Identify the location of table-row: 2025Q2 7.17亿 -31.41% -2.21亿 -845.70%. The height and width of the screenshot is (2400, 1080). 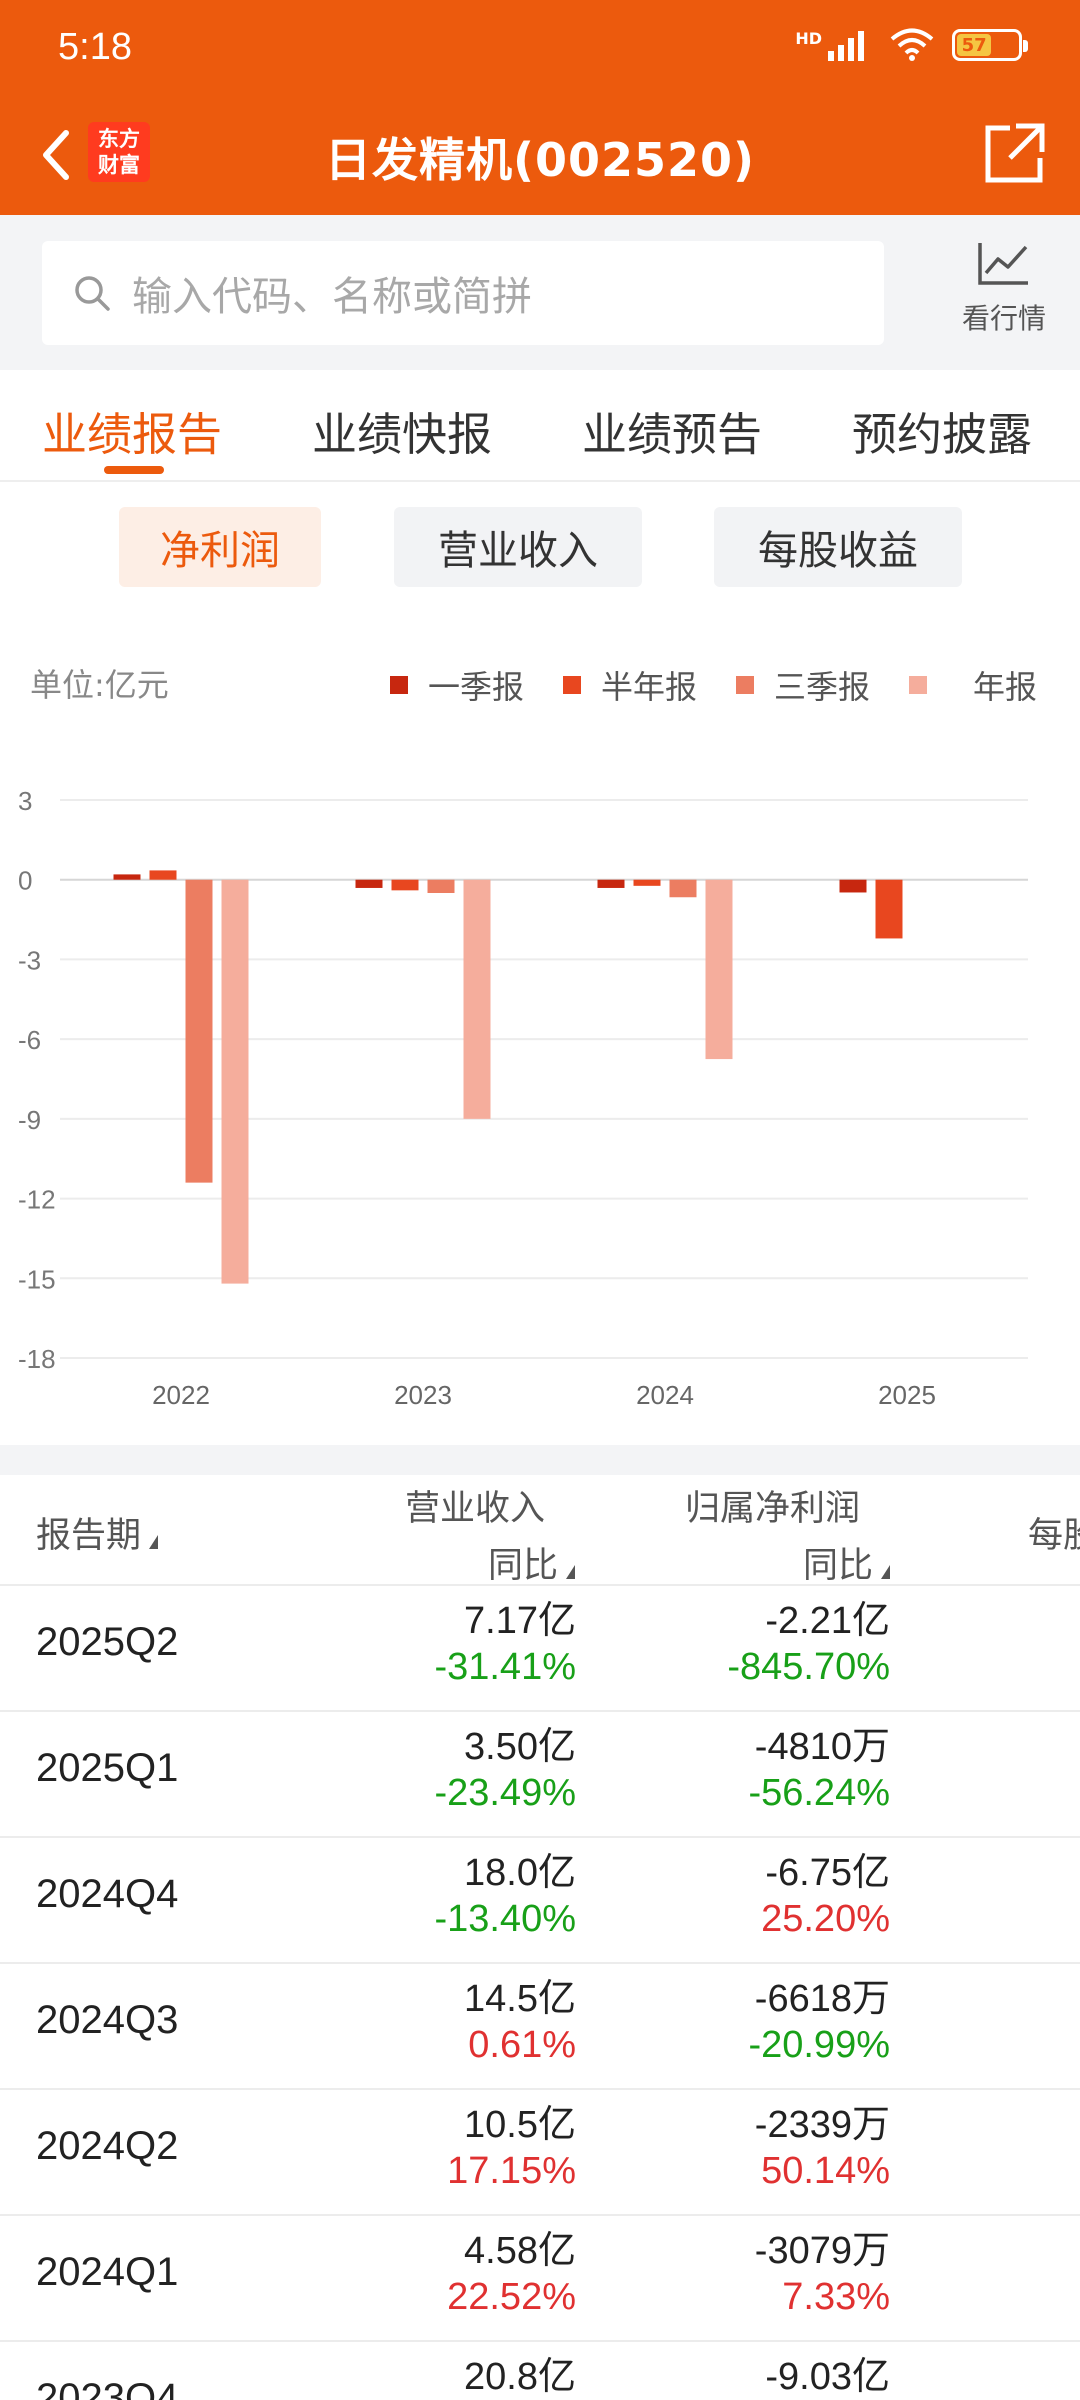
(540, 1647).